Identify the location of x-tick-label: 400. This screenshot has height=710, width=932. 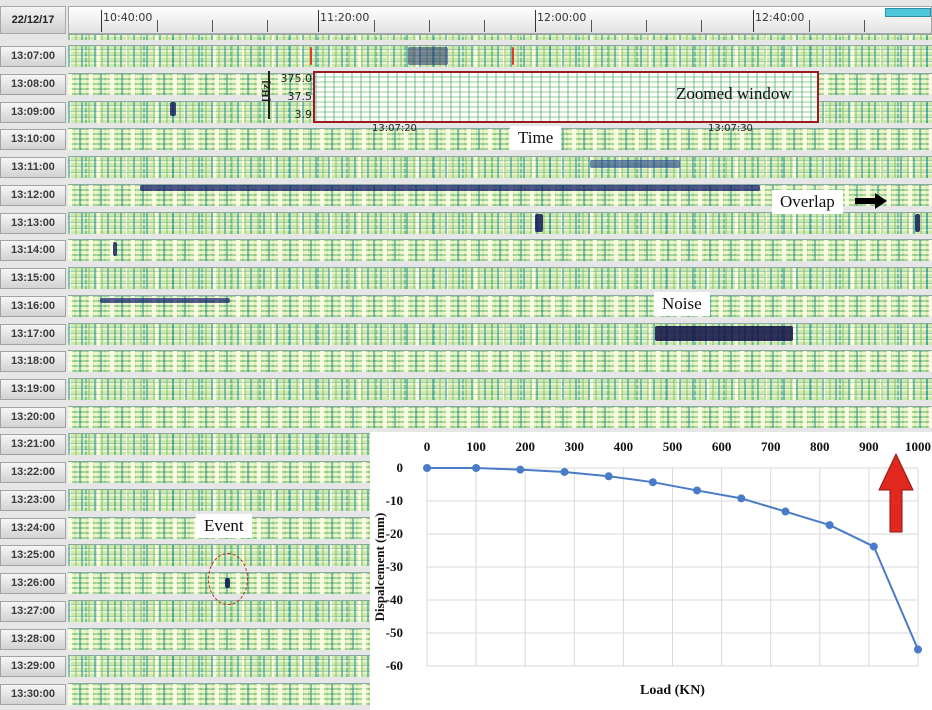
(624, 446).